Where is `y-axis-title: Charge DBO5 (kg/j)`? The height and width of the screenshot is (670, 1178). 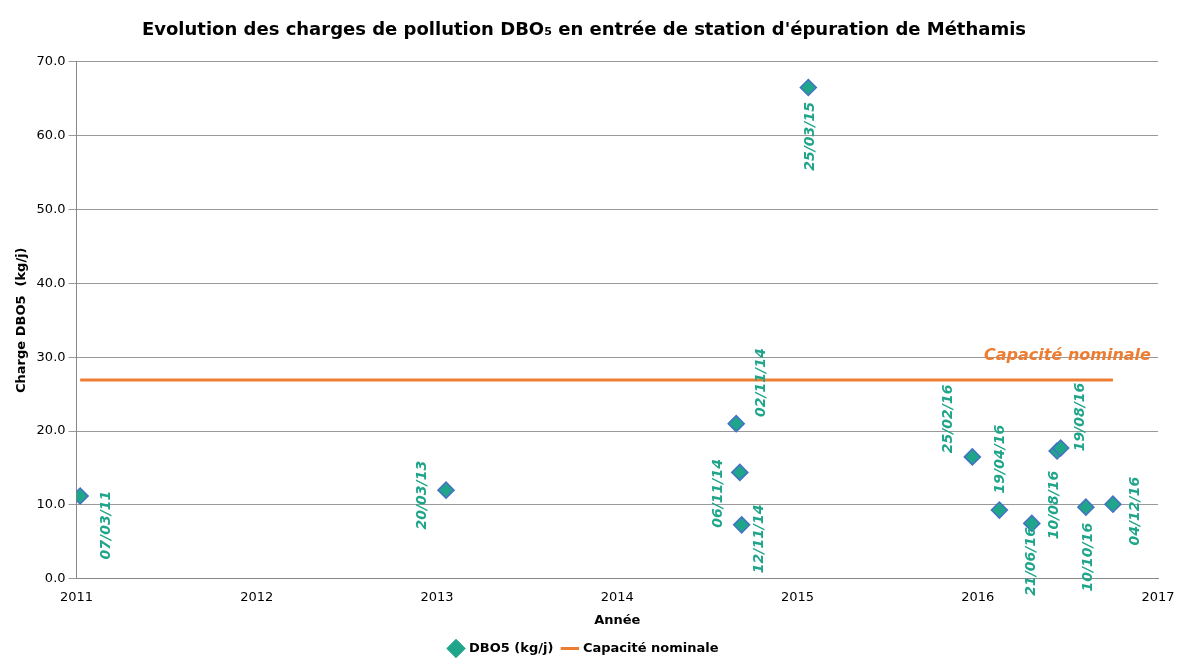
y-axis-title: Charge DBO5 (kg/j) is located at coordinates (21, 320).